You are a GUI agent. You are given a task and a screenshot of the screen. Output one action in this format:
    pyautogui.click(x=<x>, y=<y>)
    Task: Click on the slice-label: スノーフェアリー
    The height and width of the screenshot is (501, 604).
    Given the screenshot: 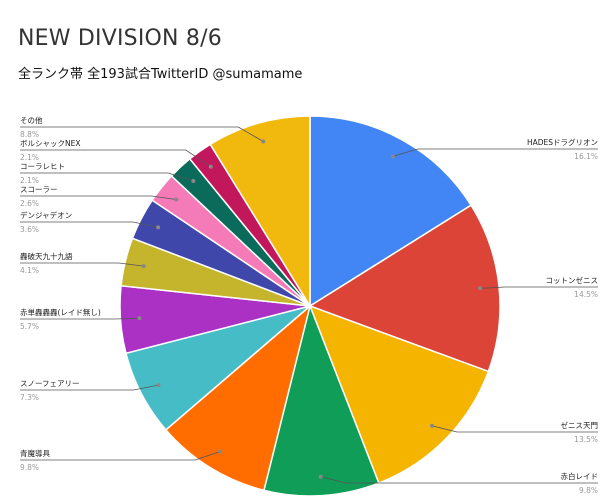 What is the action you would take?
    pyautogui.click(x=50, y=383)
    